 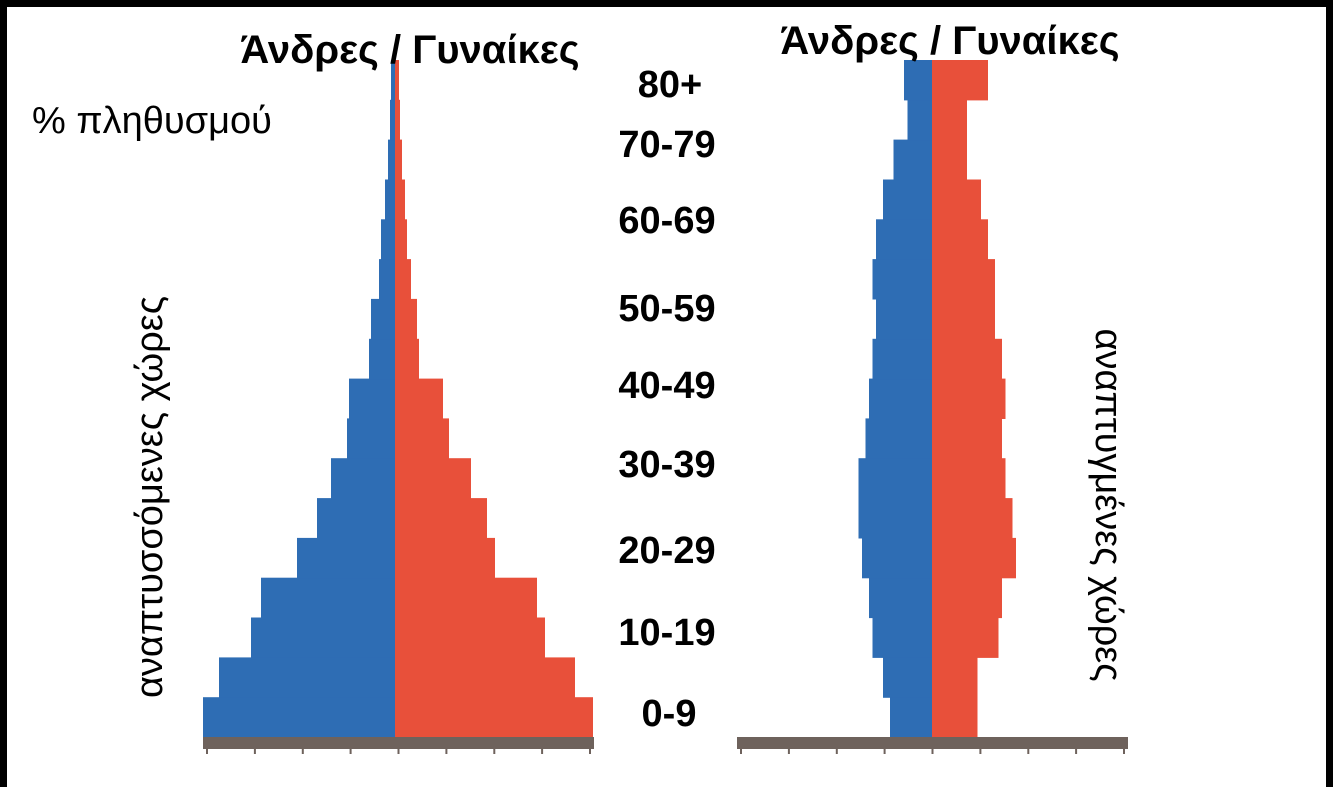 I want to click on left-x-axis, so click(x=398, y=745).